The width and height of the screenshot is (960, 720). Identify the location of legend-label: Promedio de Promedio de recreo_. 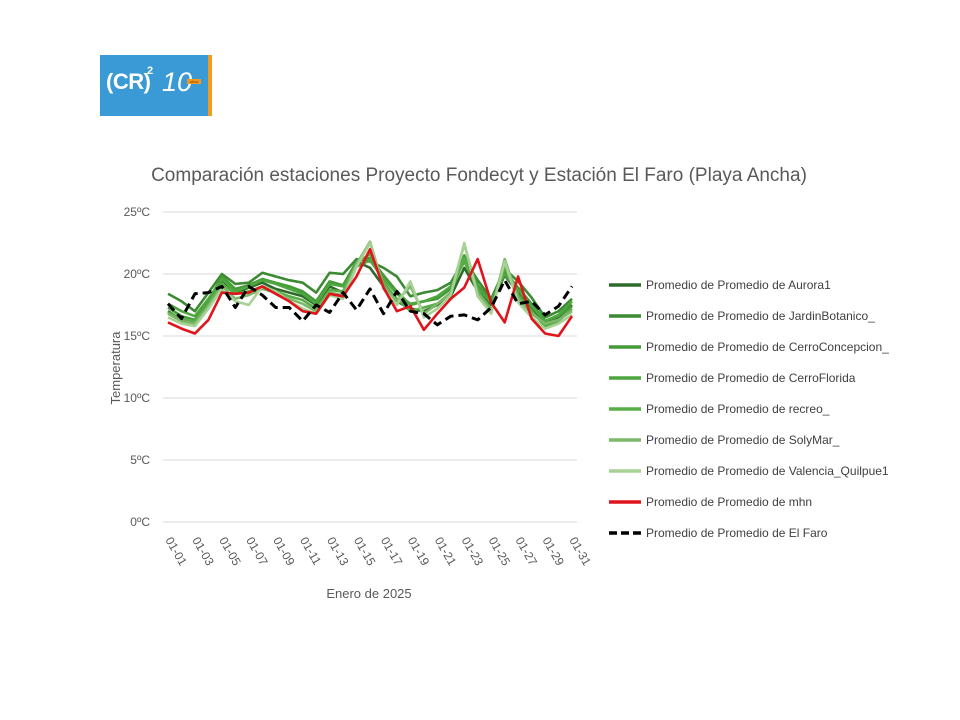
(738, 409).